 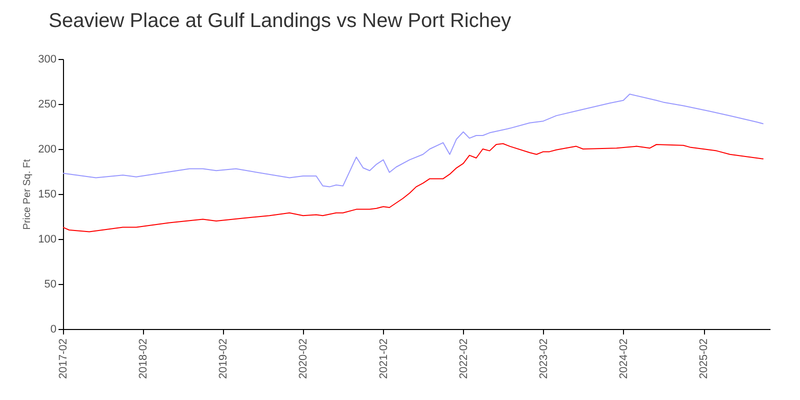 What do you see at coordinates (384, 358) in the screenshot?
I see `x-tick-label: 2021-02` at bounding box center [384, 358].